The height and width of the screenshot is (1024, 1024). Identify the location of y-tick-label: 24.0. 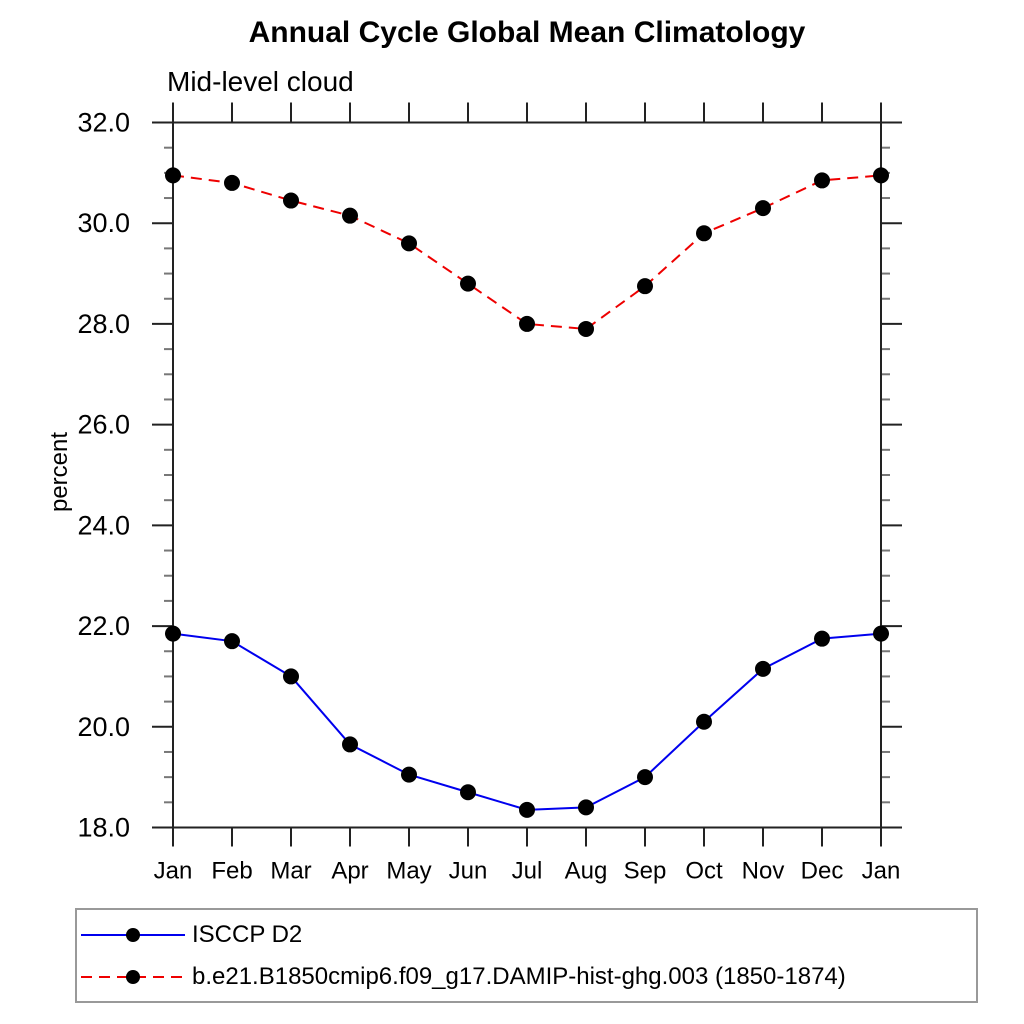
(103, 525).